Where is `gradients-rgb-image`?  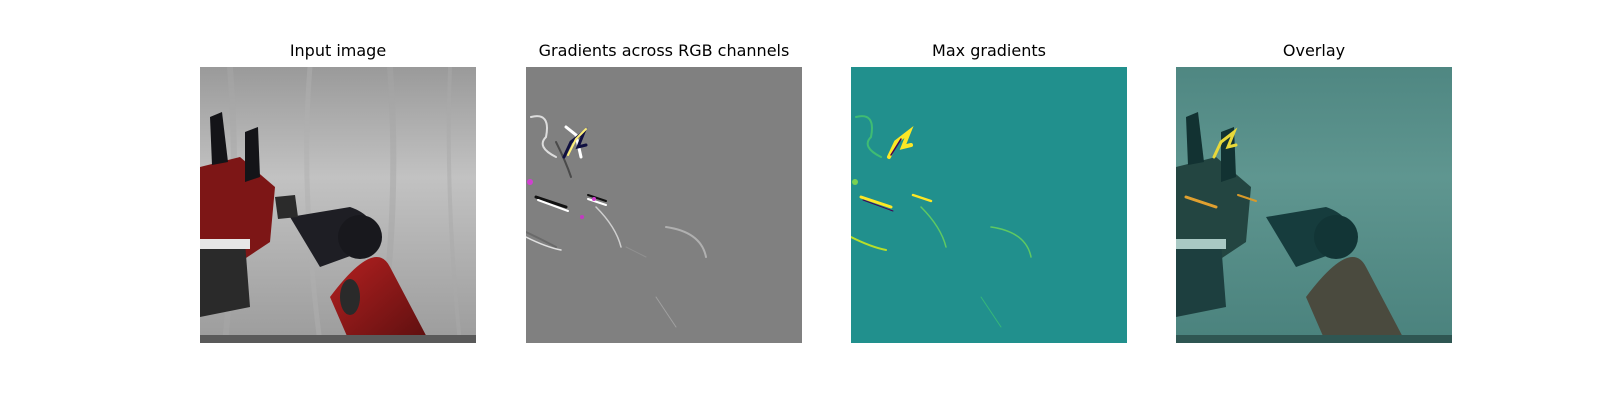
gradients-rgb-image is located at coordinates (664, 205).